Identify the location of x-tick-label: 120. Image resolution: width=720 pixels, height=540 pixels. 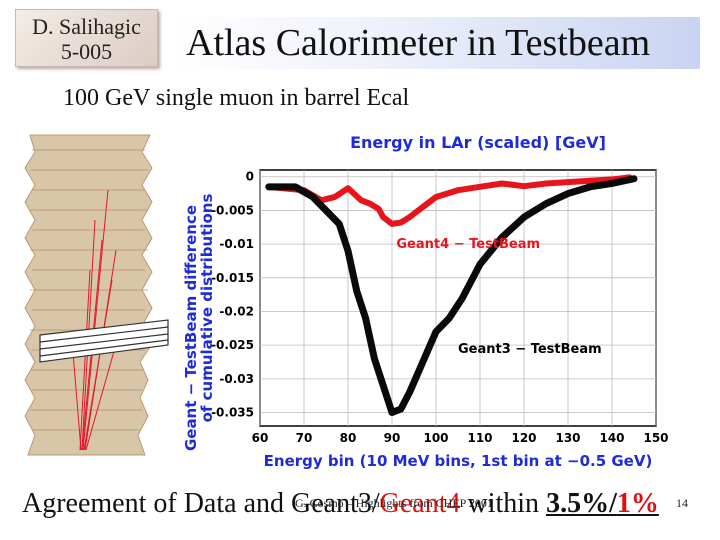
(523, 438).